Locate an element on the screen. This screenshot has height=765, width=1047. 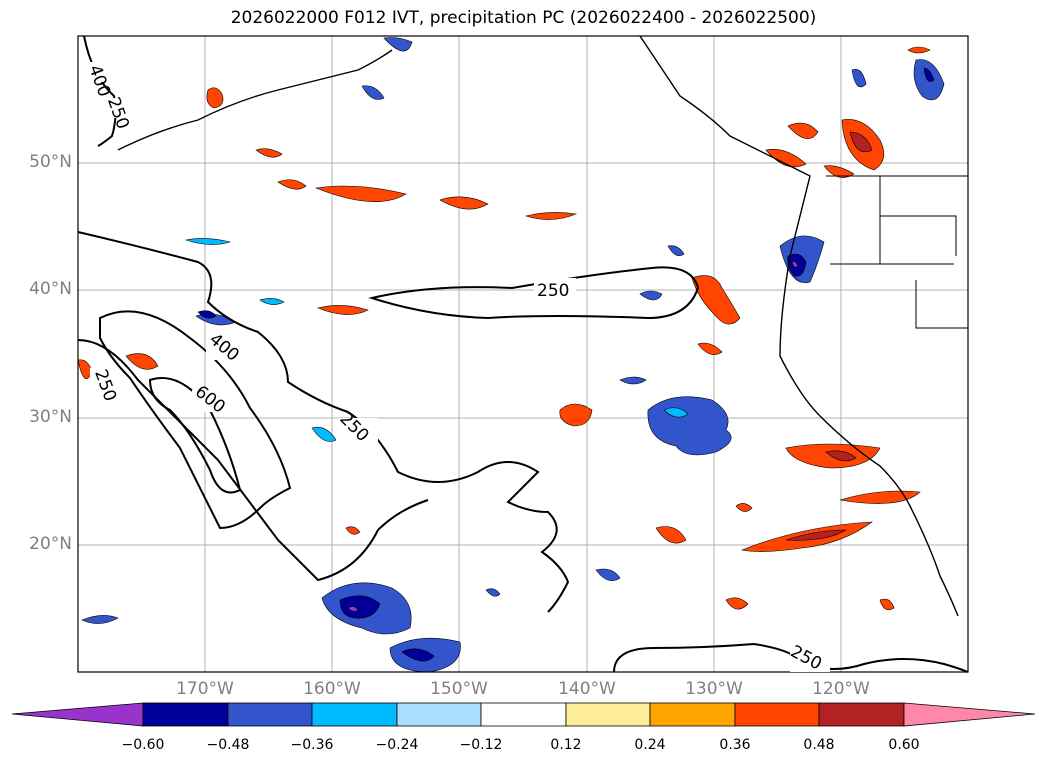
lon-label-170w: 170°W is located at coordinates (205, 689).